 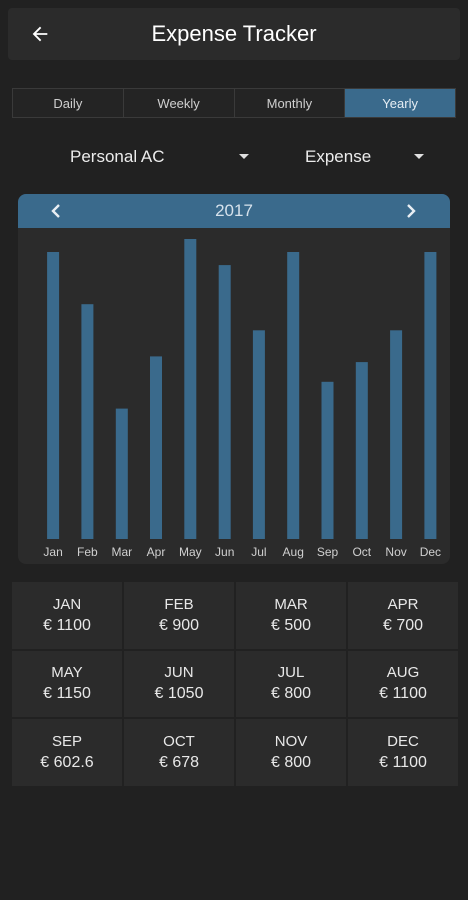 I want to click on x-tick-label: Aug, so click(x=293, y=552).